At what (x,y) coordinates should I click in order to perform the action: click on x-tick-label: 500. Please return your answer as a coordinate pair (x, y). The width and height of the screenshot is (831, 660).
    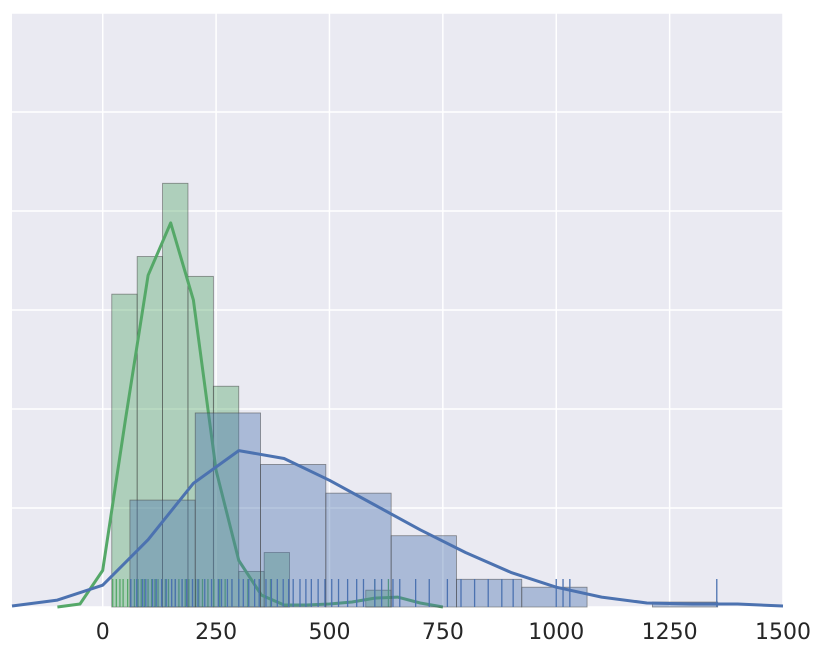
    Looking at the image, I should click on (329, 632).